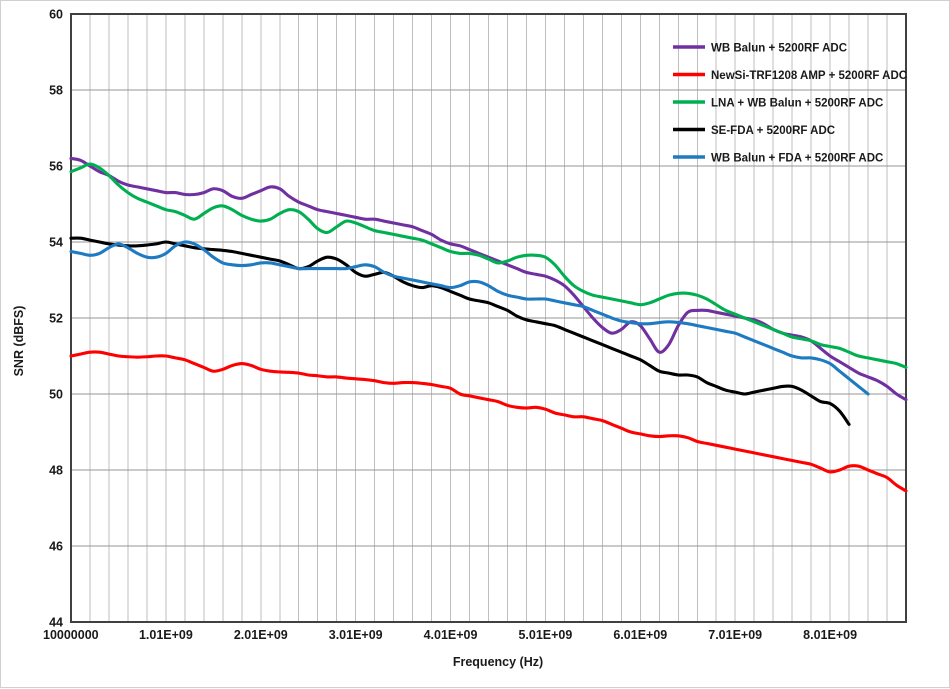  Describe the element at coordinates (773, 131) in the screenshot. I see `legend-label: SE-FDA + 5200RF ADC` at that location.